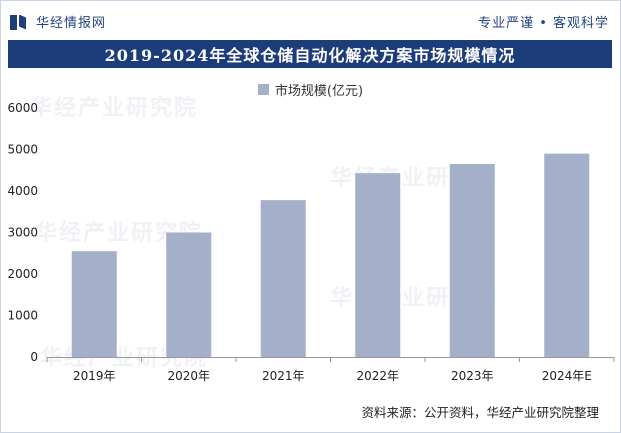 Image resolution: width=621 pixels, height=433 pixels. Describe the element at coordinates (310, 54) in the screenshot. I see `chart-title: 2019-2024年全球仓储自动化解决方案市场规模情况` at that location.